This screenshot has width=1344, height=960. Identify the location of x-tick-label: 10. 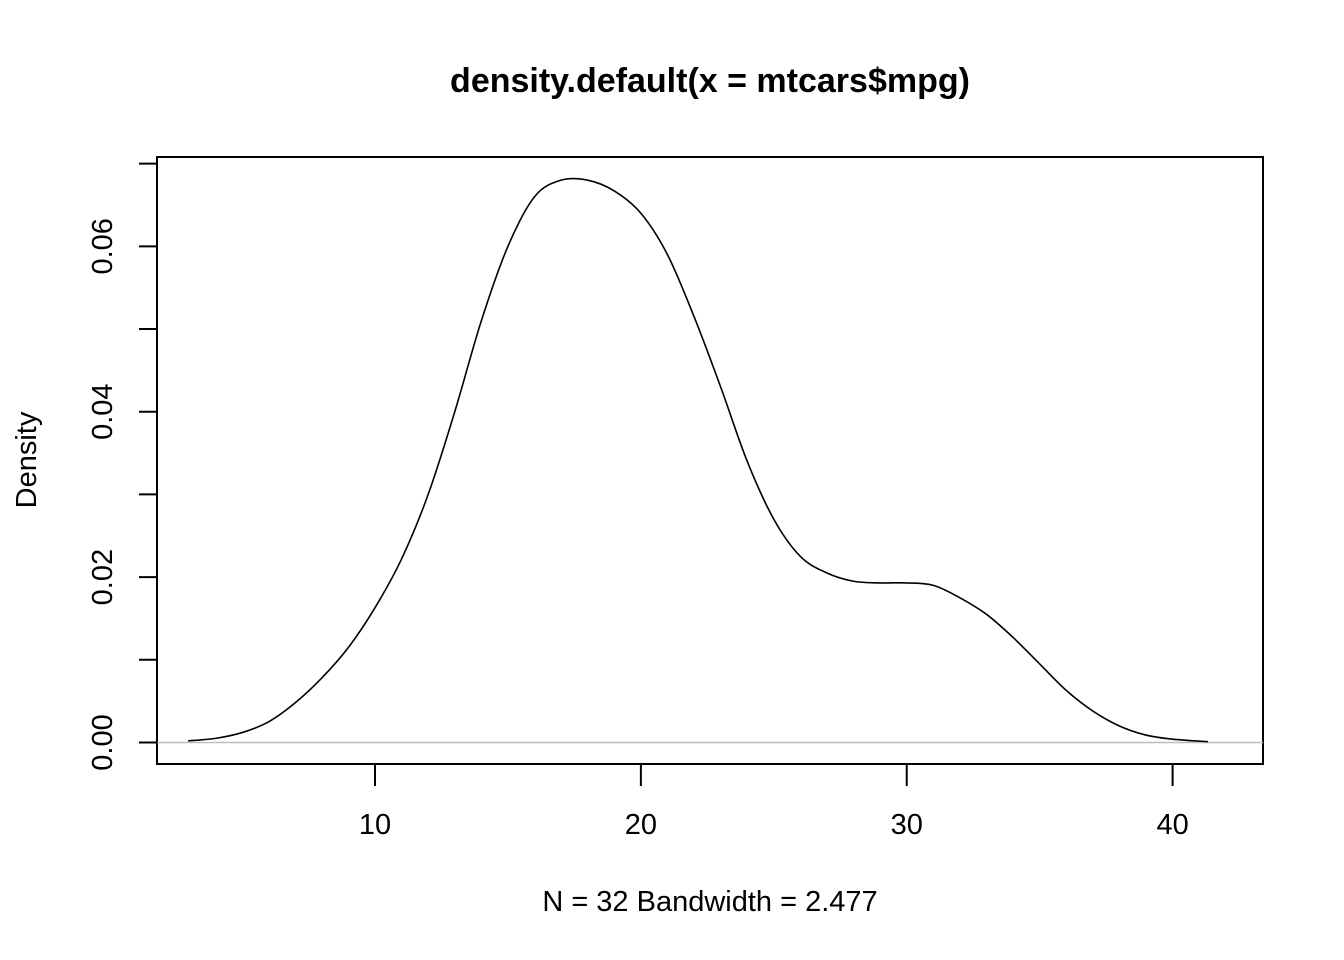
(375, 825).